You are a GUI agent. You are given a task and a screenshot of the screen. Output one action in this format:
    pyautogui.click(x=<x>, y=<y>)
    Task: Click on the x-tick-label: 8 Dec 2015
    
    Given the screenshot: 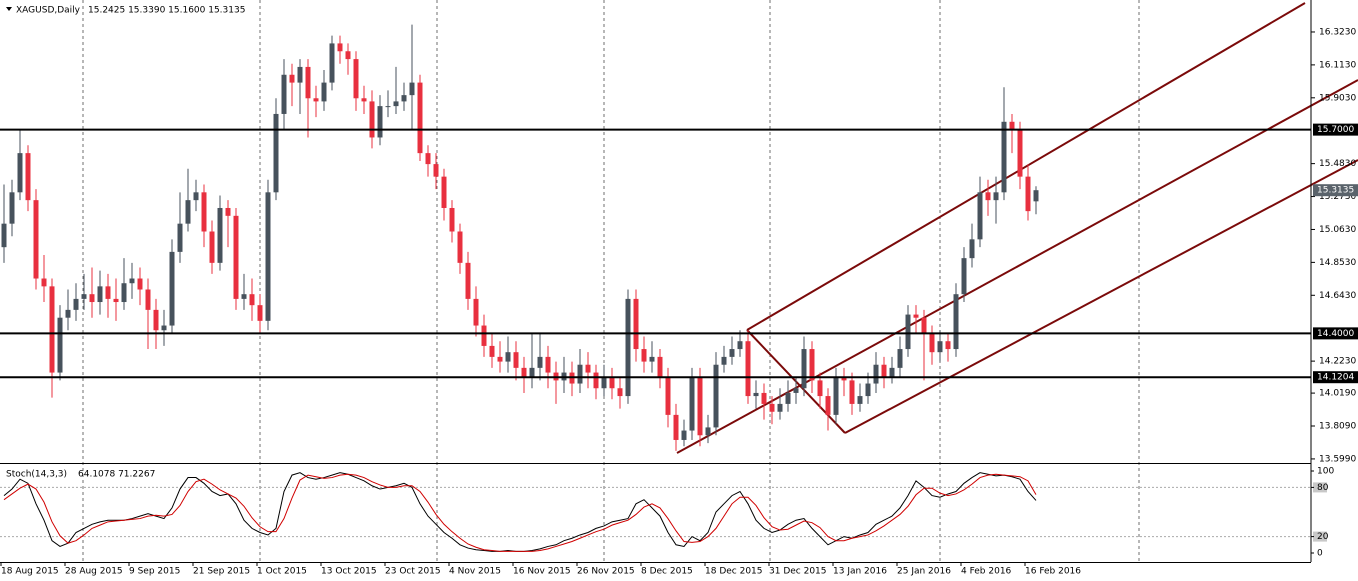 What is the action you would take?
    pyautogui.click(x=667, y=572)
    